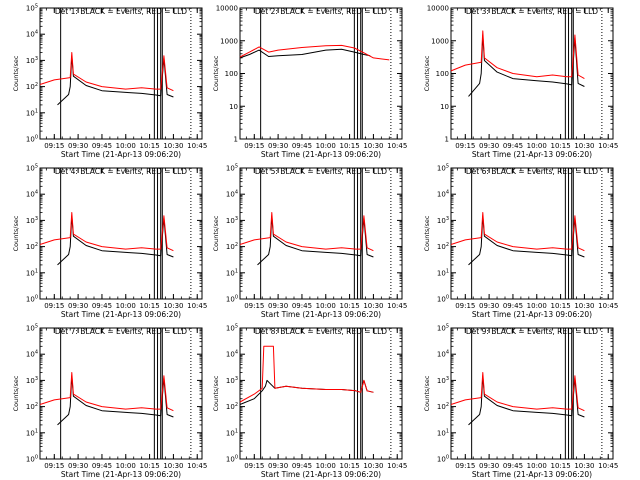 This screenshot has height=480, width=640. What do you see at coordinates (321, 171) in the screenshot?
I see `chart-title: Det 5: BLACK = Events, RED = LLD` at bounding box center [321, 171].